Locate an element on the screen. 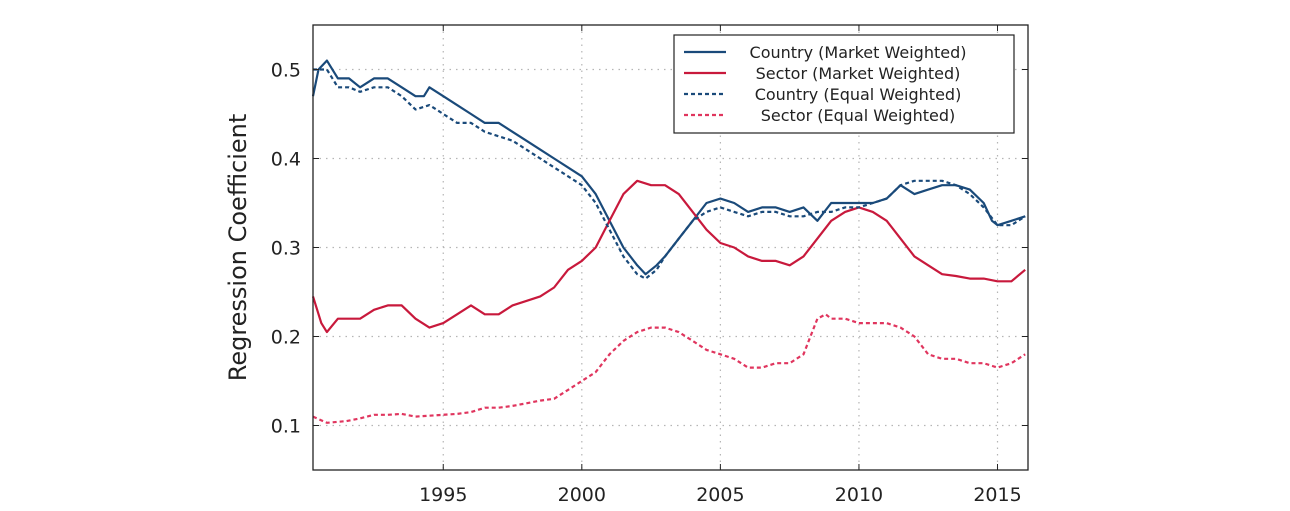  x-tick-label: 2010 is located at coordinates (859, 495).